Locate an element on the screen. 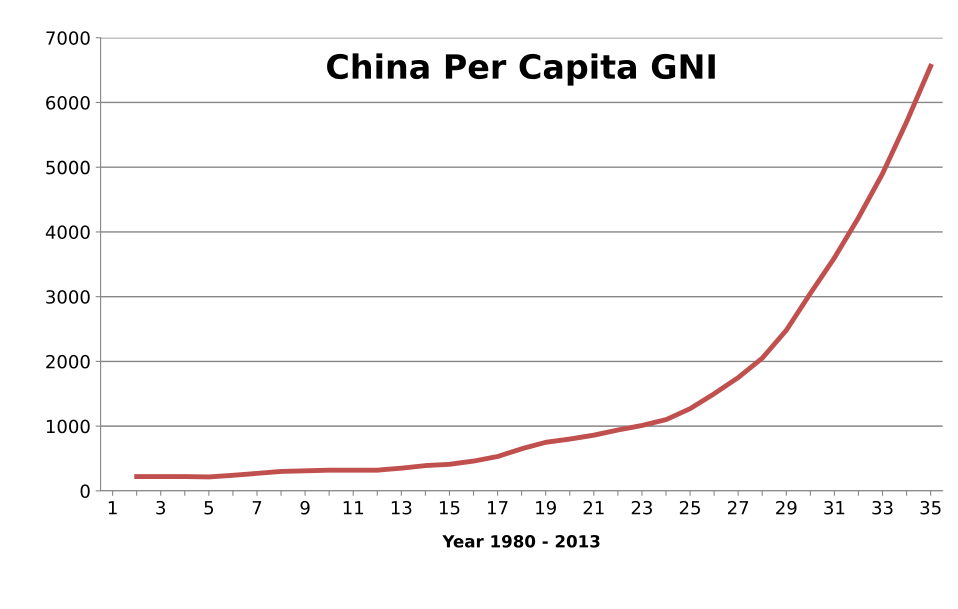  y-tick-label: 2000 is located at coordinates (68, 361).